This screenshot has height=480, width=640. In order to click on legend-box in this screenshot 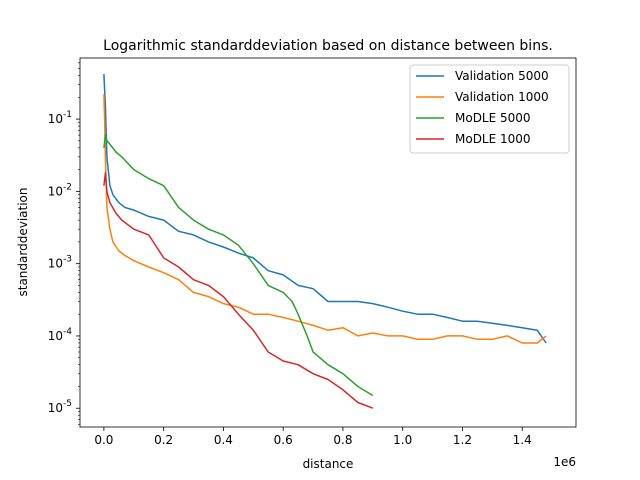, I will do `click(489, 109)`.